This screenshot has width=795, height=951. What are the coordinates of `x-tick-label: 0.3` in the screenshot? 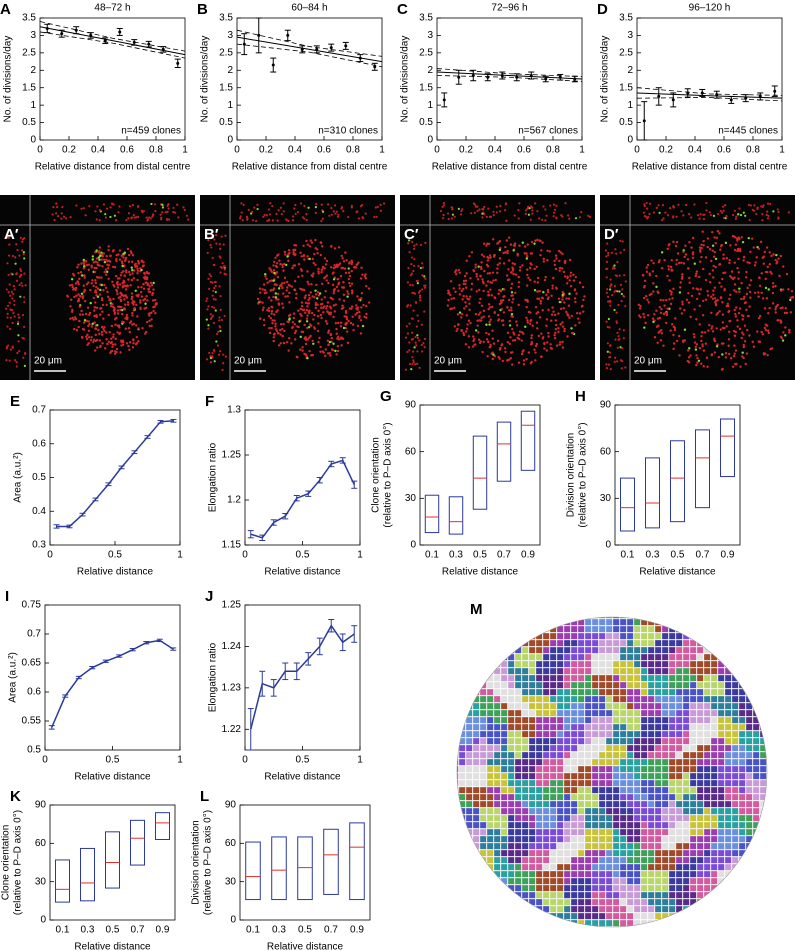 It's located at (653, 555).